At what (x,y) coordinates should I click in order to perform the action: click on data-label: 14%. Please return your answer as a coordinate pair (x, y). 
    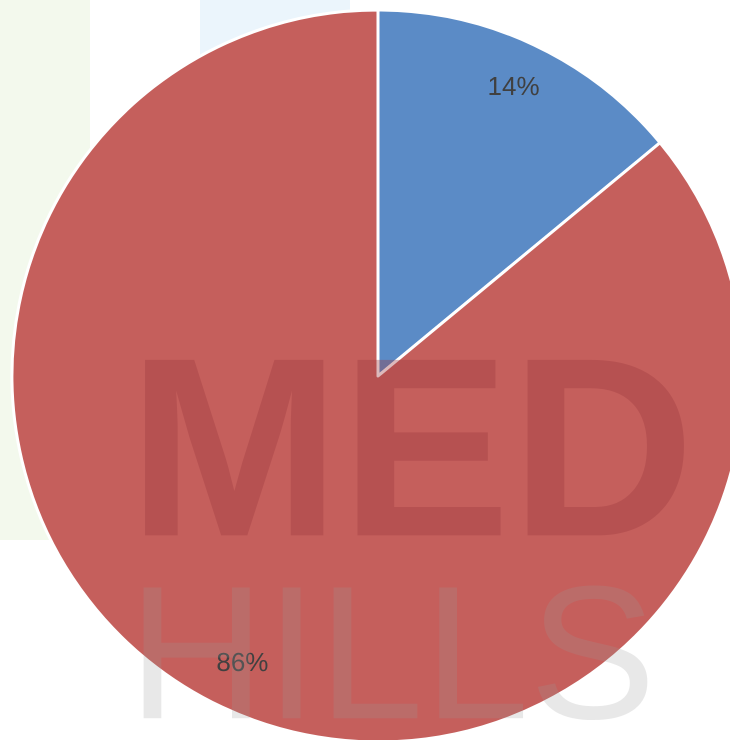
    Looking at the image, I should click on (514, 86).